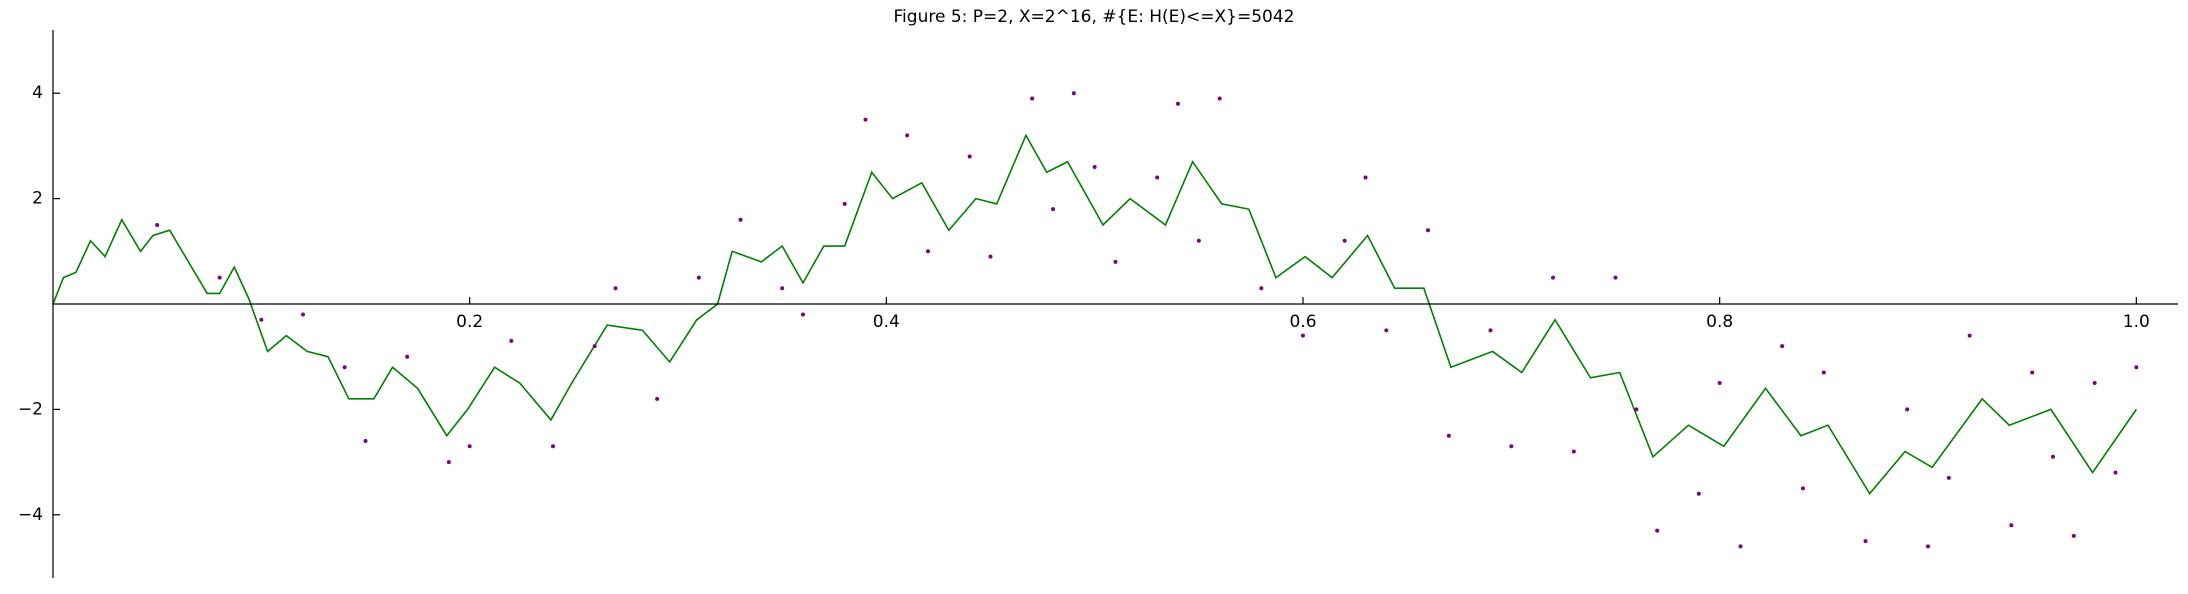 Image resolution: width=2188 pixels, height=594 pixels. Describe the element at coordinates (886, 322) in the screenshot. I see `x-tick-label: 0.4` at that location.